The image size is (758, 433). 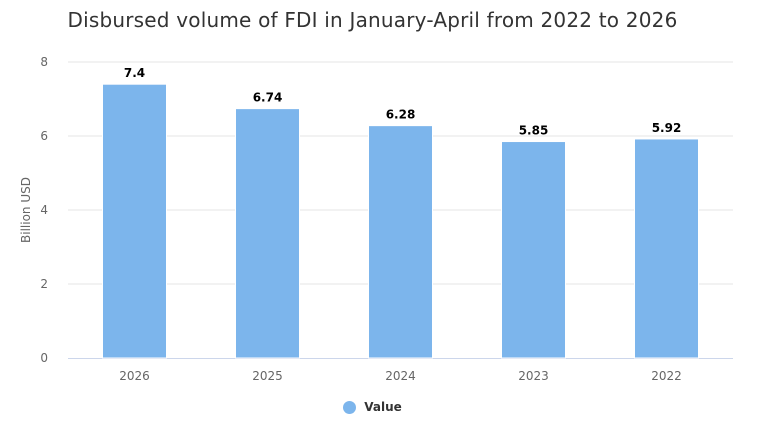 I want to click on y-tick-label: 2, so click(x=44, y=284).